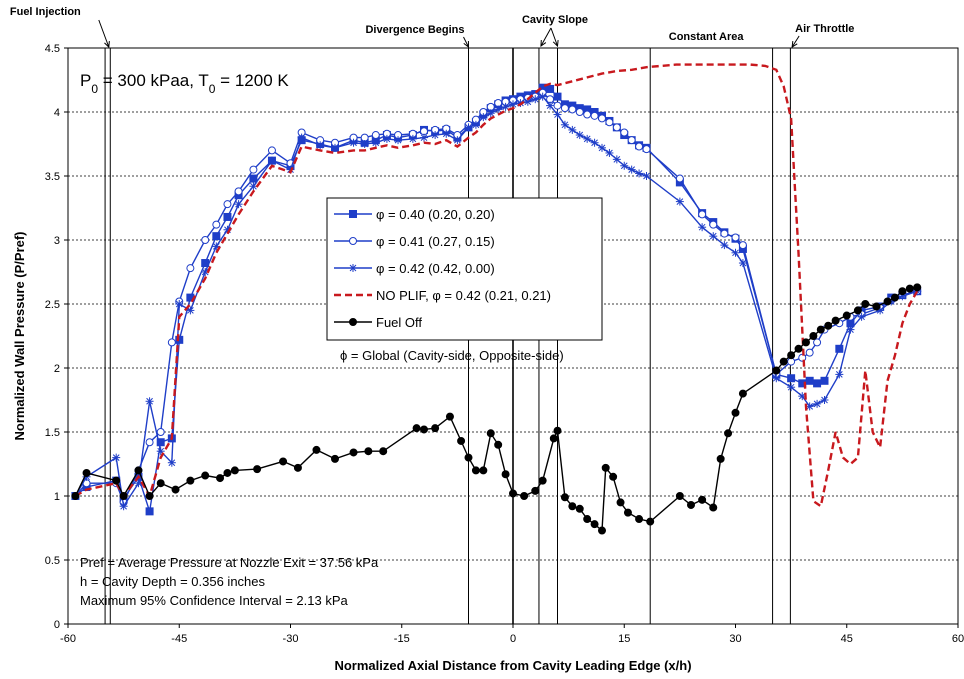  Describe the element at coordinates (173, 581) in the screenshot. I see `note-line: h = Cavity Depth = 0.356 inches` at that location.